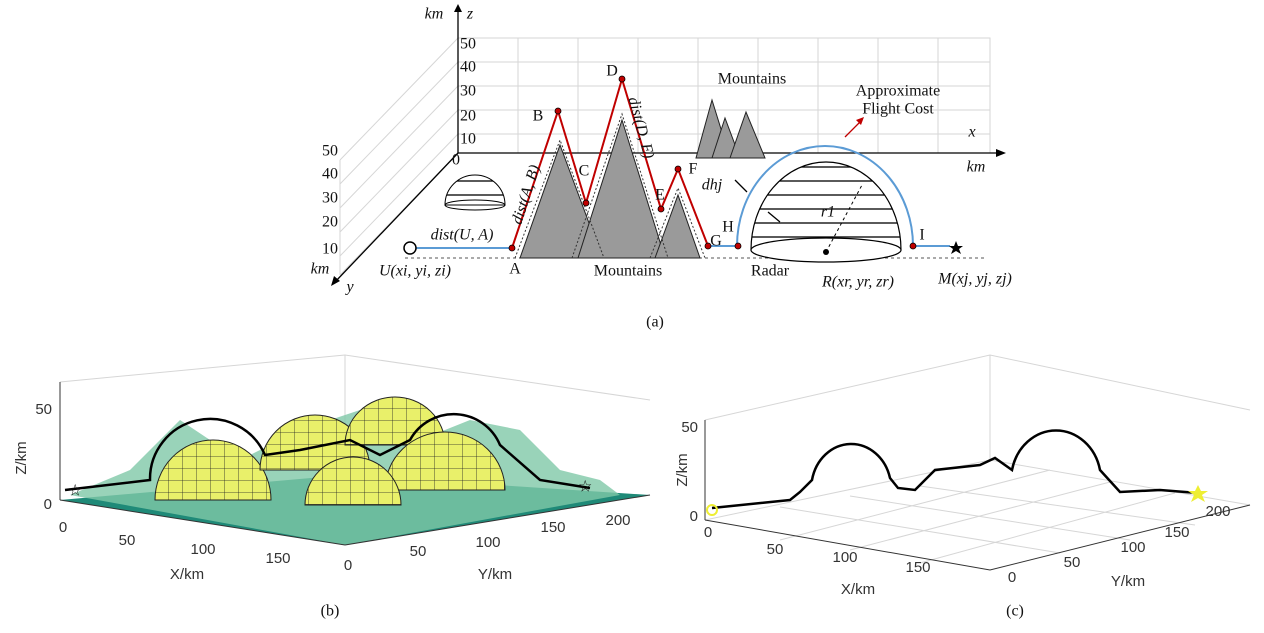 Image resolution: width=1264 pixels, height=633 pixels. What do you see at coordinates (693, 169) in the screenshot?
I see `point-label: F` at bounding box center [693, 169].